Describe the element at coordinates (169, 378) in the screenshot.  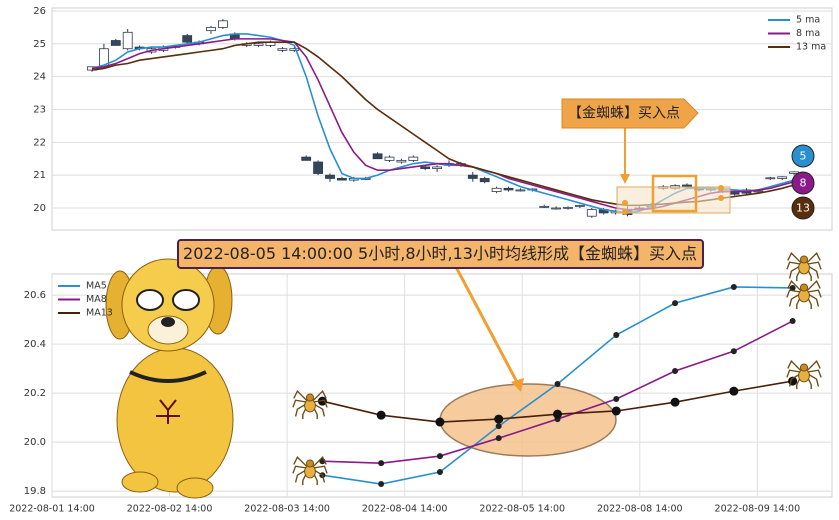
I see `dog-illustration` at that location.